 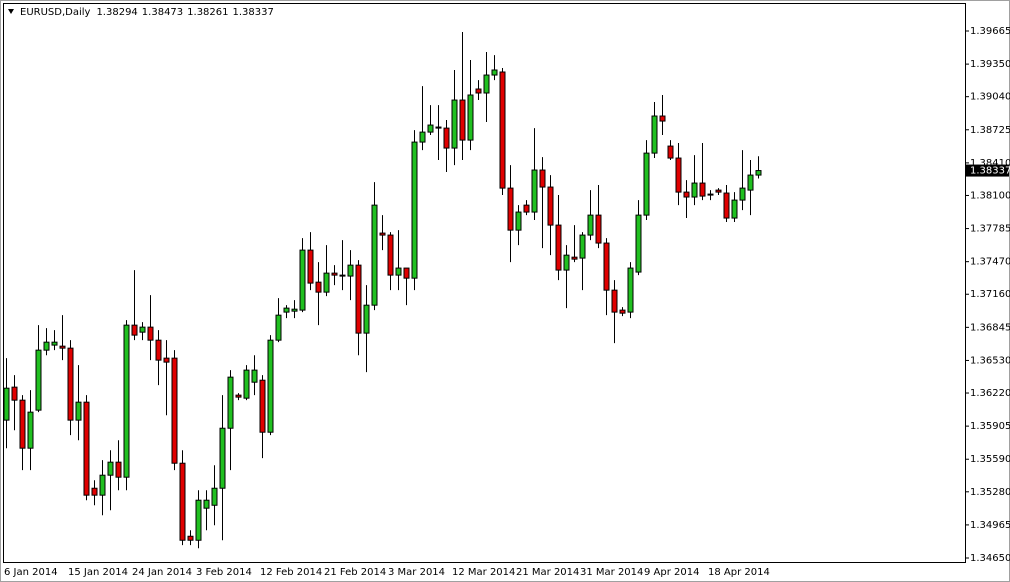 What do you see at coordinates (990, 97) in the screenshot?
I see `y-tick-label: 1.39040` at bounding box center [990, 97].